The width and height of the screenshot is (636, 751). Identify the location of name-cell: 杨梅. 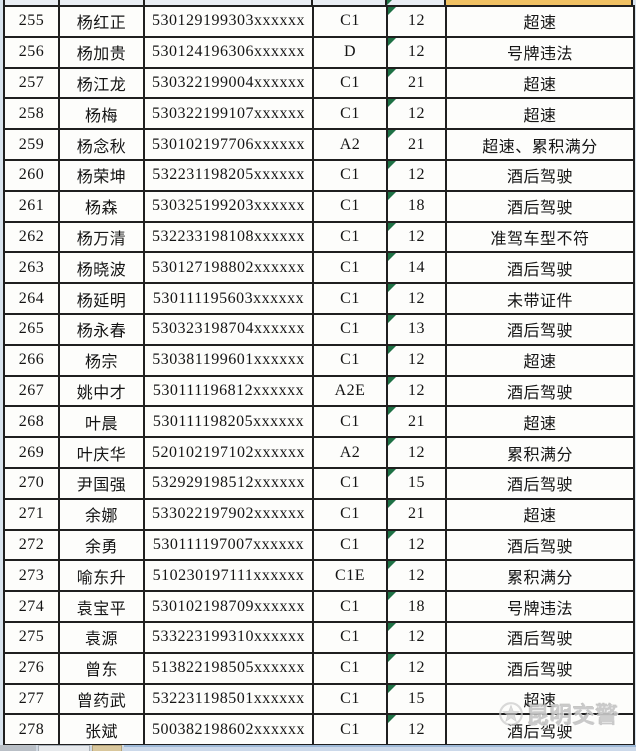
(101, 114).